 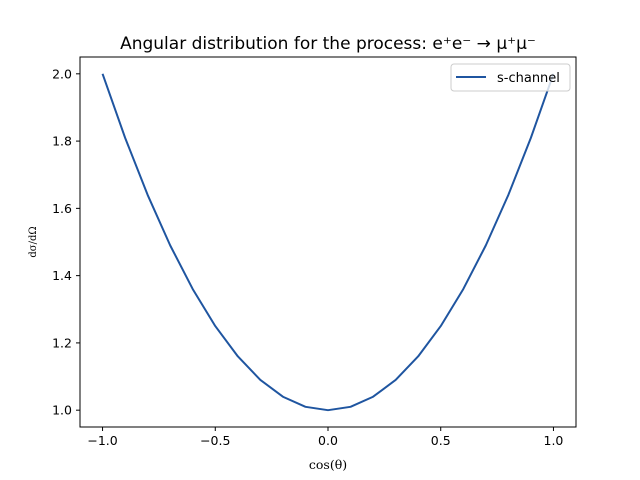 What do you see at coordinates (62, 342) in the screenshot?
I see `y-tick-label: 1.2` at bounding box center [62, 342].